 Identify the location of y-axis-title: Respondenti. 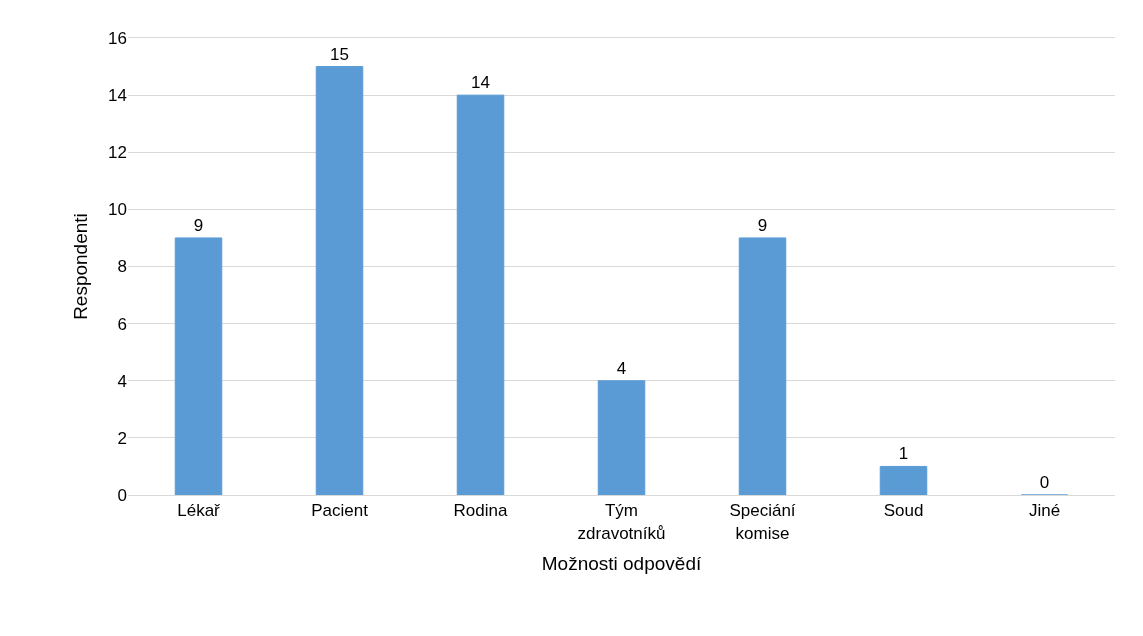
(80, 266).